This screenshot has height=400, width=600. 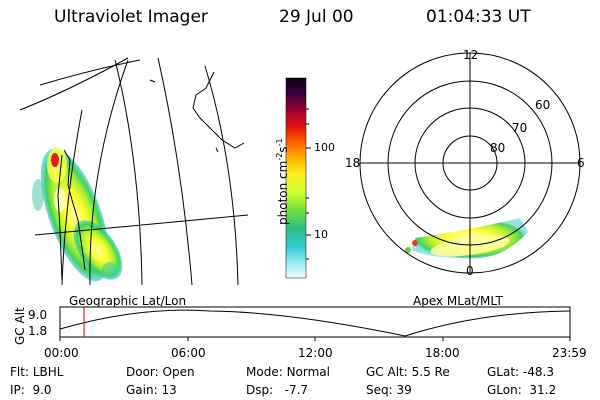 What do you see at coordinates (128, 301) in the screenshot?
I see `geographic-caption: Geographic Lat/Lon` at bounding box center [128, 301].